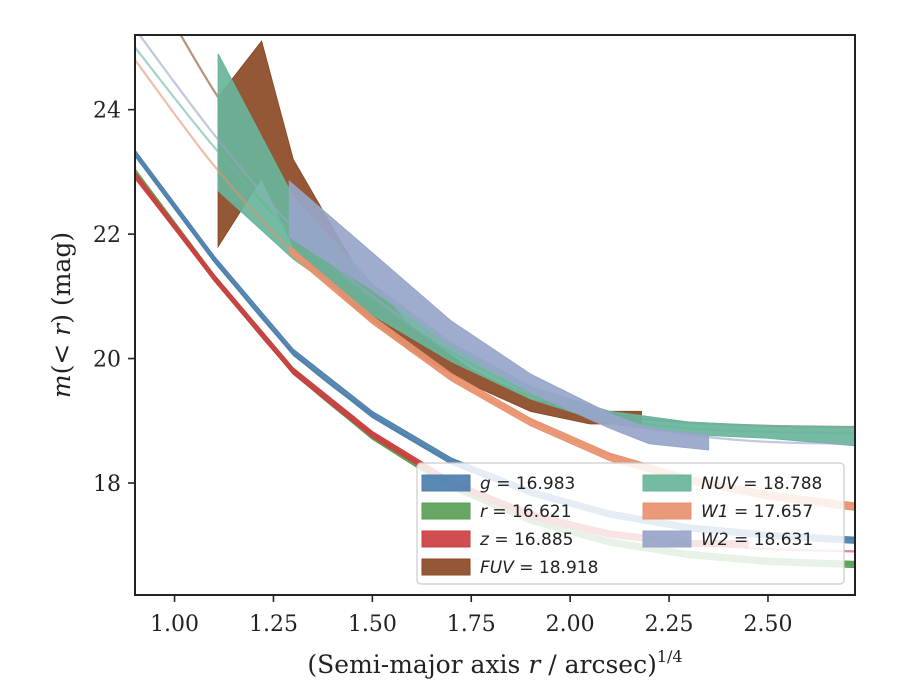  I want to click on x-tick-label: 1.75, so click(471, 624).